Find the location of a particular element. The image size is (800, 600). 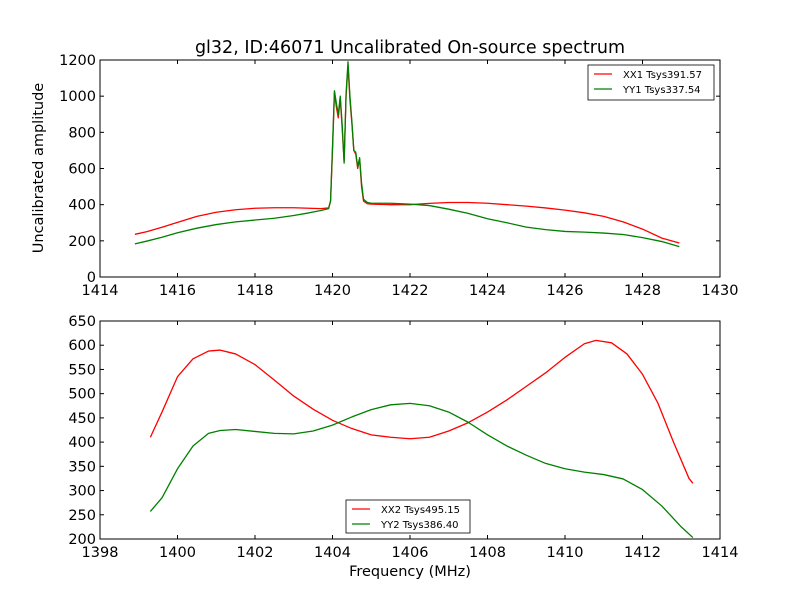

bottom-x-tick-label: 1408 is located at coordinates (487, 553).